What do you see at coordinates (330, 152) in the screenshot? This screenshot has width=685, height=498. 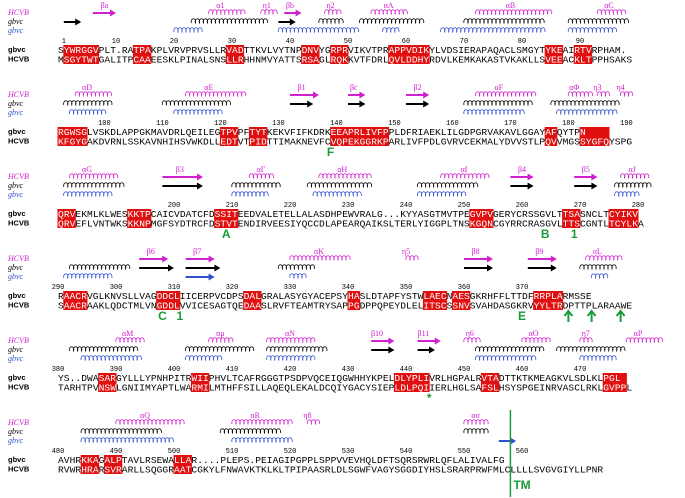 I see `annotation: F` at bounding box center [330, 152].